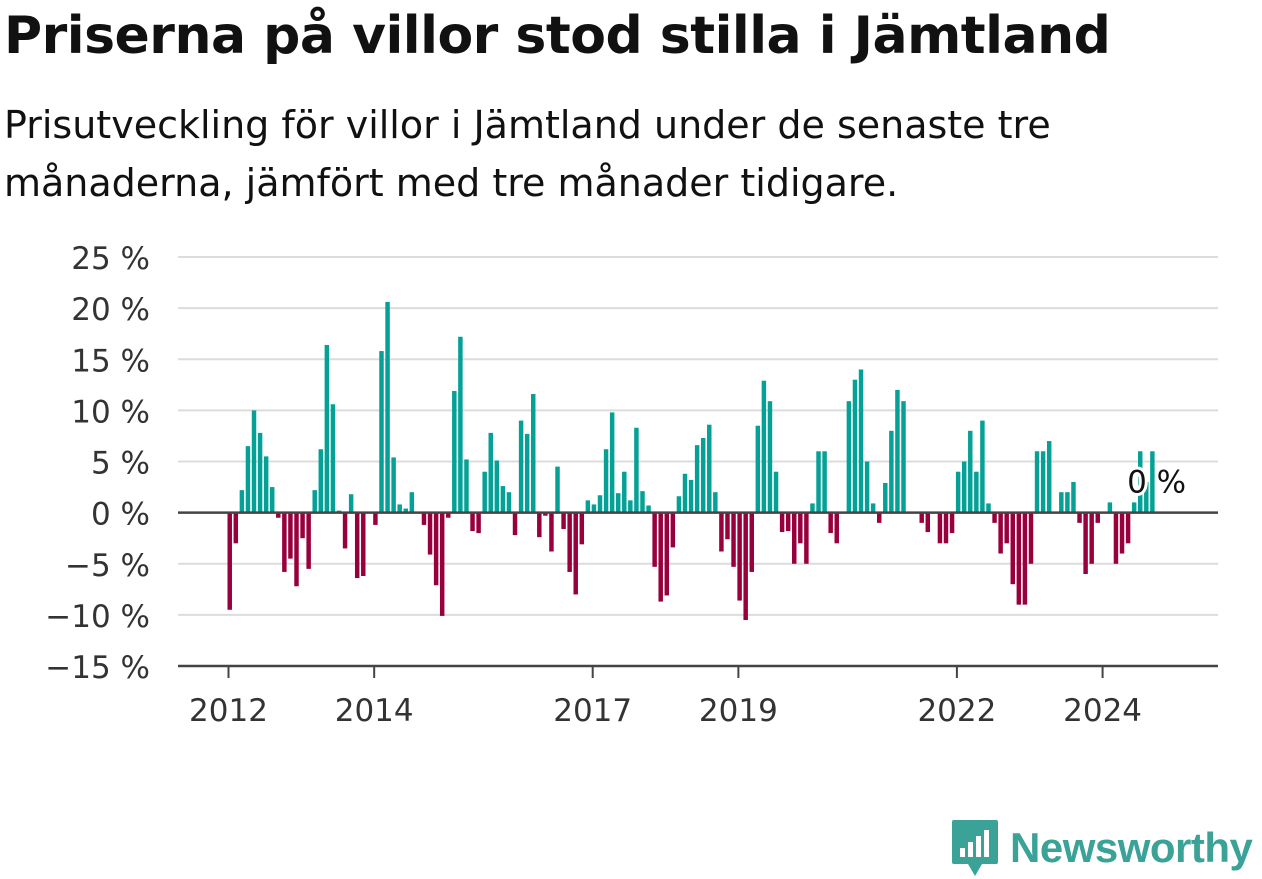  I want to click on y-tick-label: −10 %, so click(97, 617).